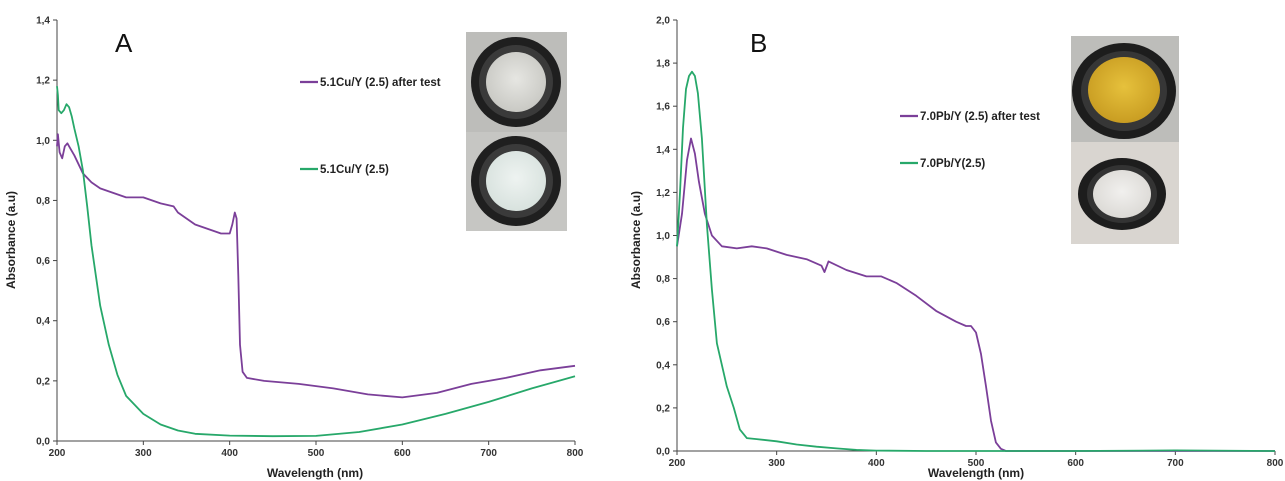  I want to click on x-tick-label-b: 600, so click(1075, 463).